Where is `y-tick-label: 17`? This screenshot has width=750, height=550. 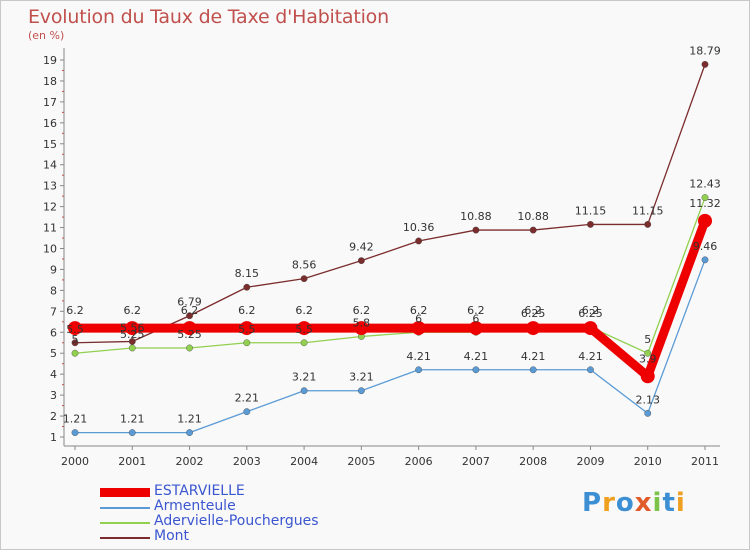
y-tick-label: 17 is located at coordinates (50, 102).